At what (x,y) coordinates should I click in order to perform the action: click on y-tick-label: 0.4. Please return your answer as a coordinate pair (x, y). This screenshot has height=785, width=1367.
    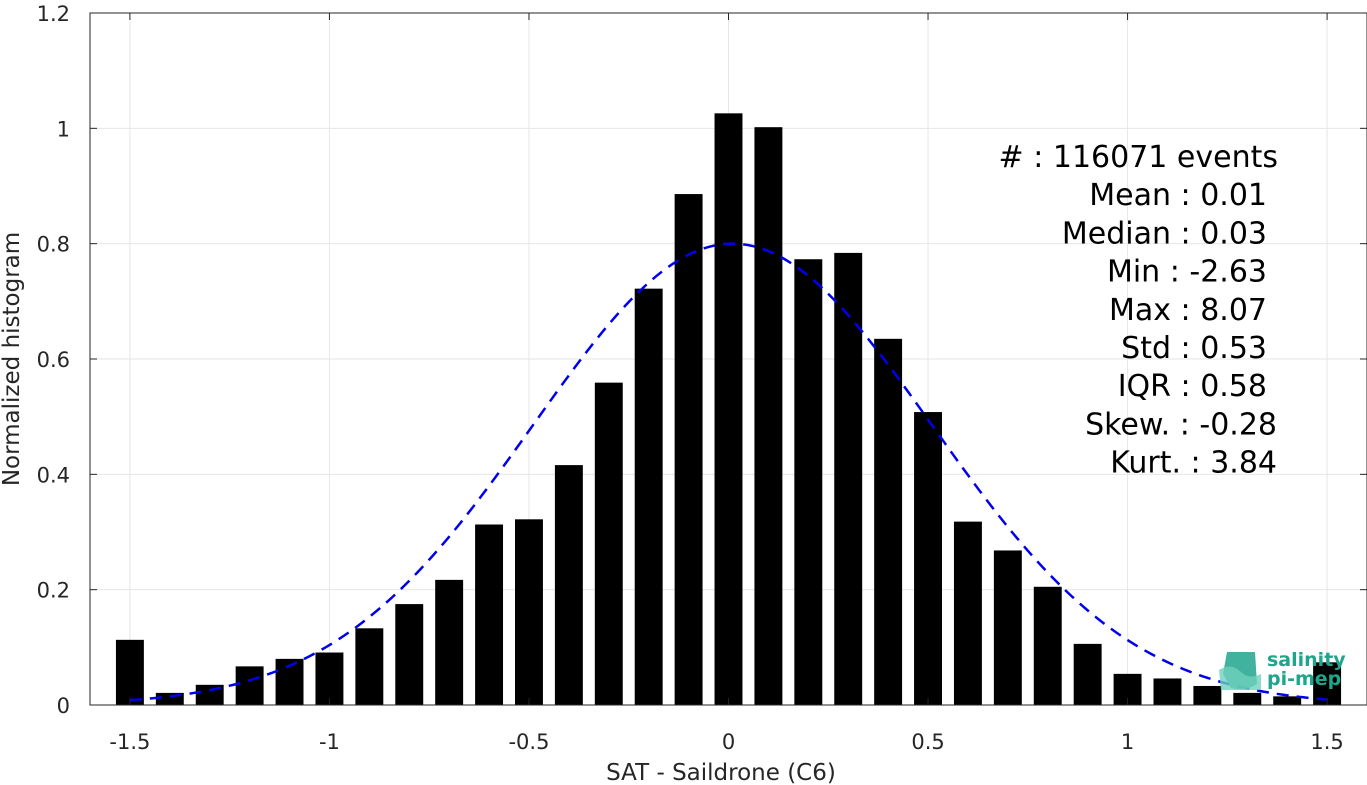
    Looking at the image, I should click on (53, 475).